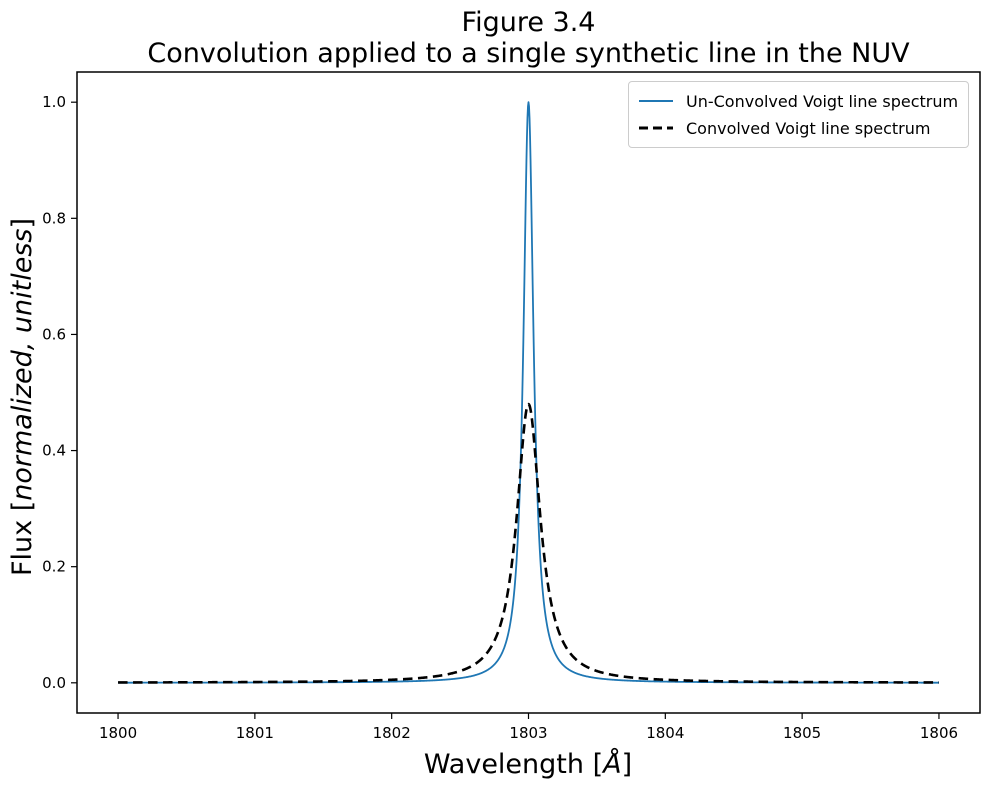 The height and width of the screenshot is (789, 990). I want to click on x-axis-label-prefix: Wavelength [, so click(513, 764).